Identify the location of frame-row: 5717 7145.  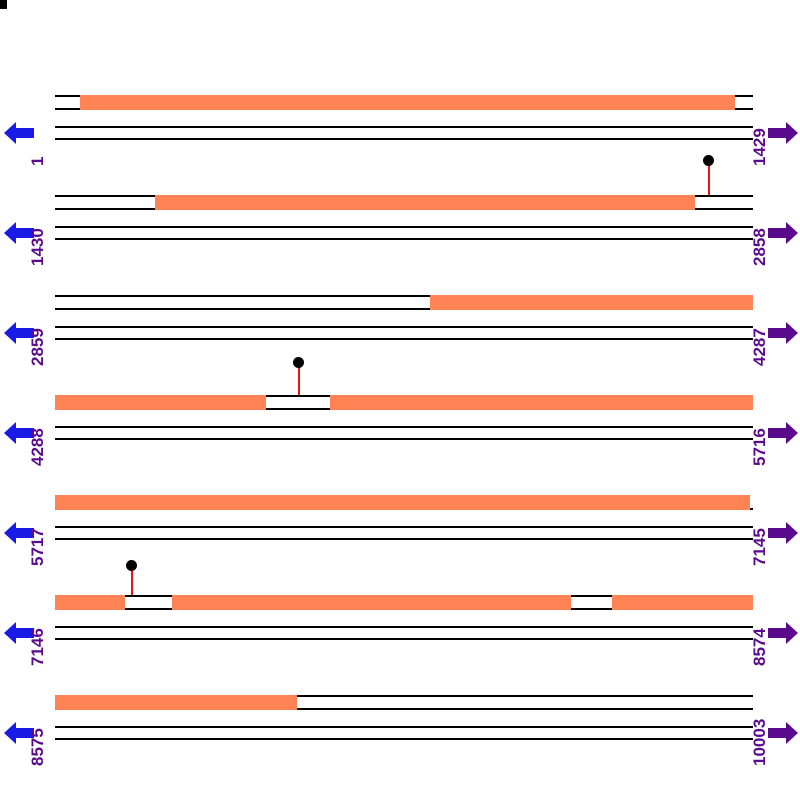
(400, 528).